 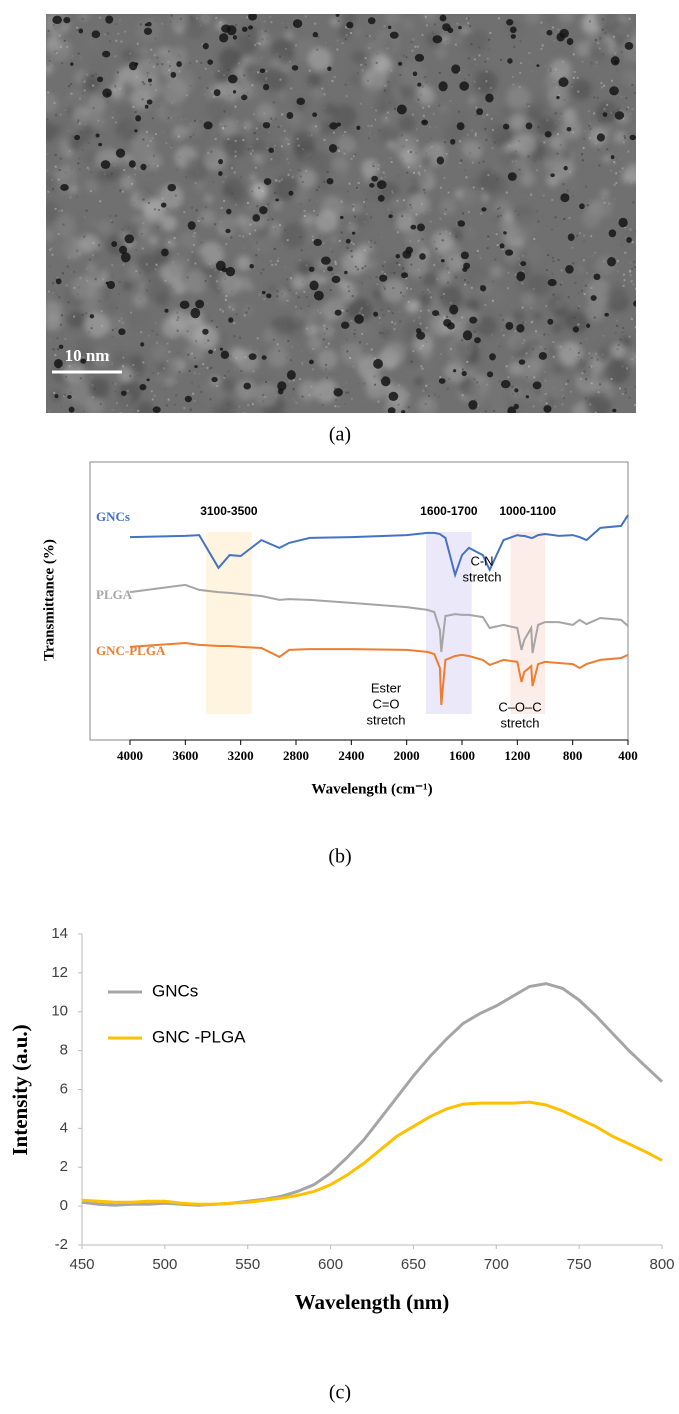 I want to click on y-tick-label: 6, so click(x=64, y=1088).